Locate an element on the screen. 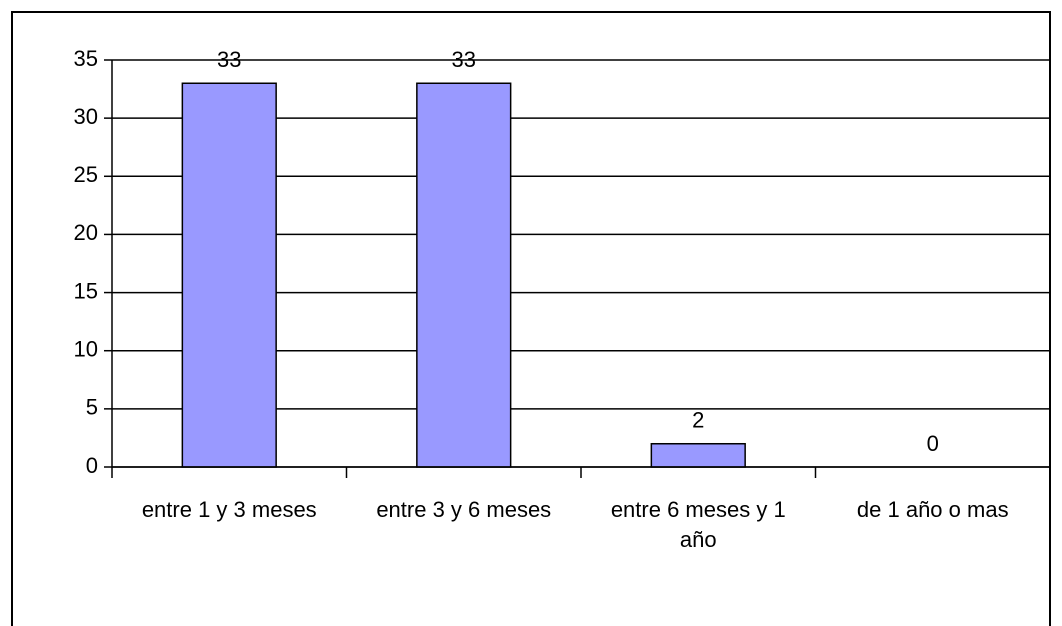 This screenshot has height=626, width=1062. x-tick-label: entre 6 meses y 1 año is located at coordinates (698, 524).